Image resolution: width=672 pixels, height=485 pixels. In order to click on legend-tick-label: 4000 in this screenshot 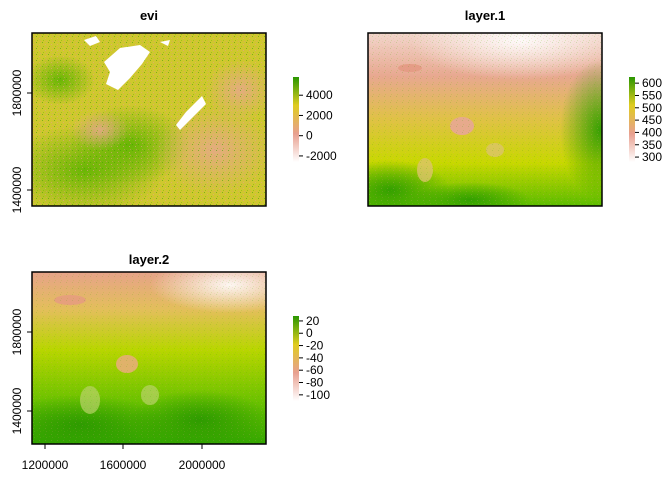, I will do `click(319, 95)`.